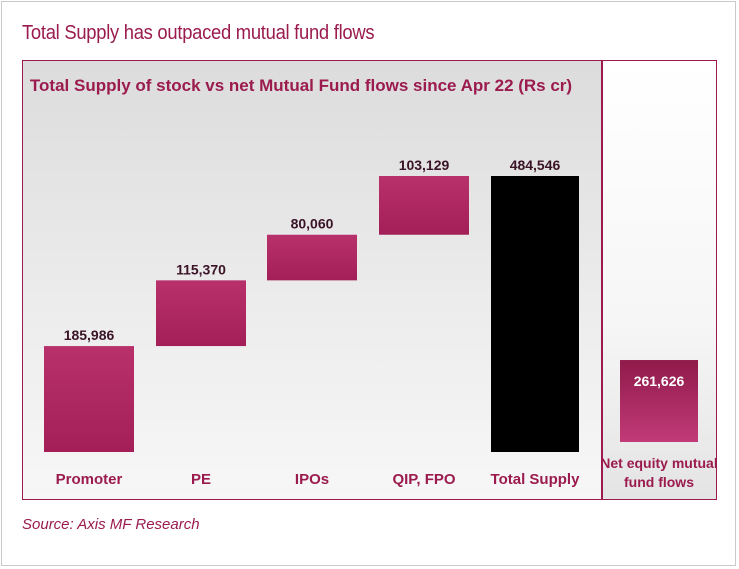 The image size is (739, 569). What do you see at coordinates (658, 463) in the screenshot?
I see `category-label: Net equity mutual` at bounding box center [658, 463].